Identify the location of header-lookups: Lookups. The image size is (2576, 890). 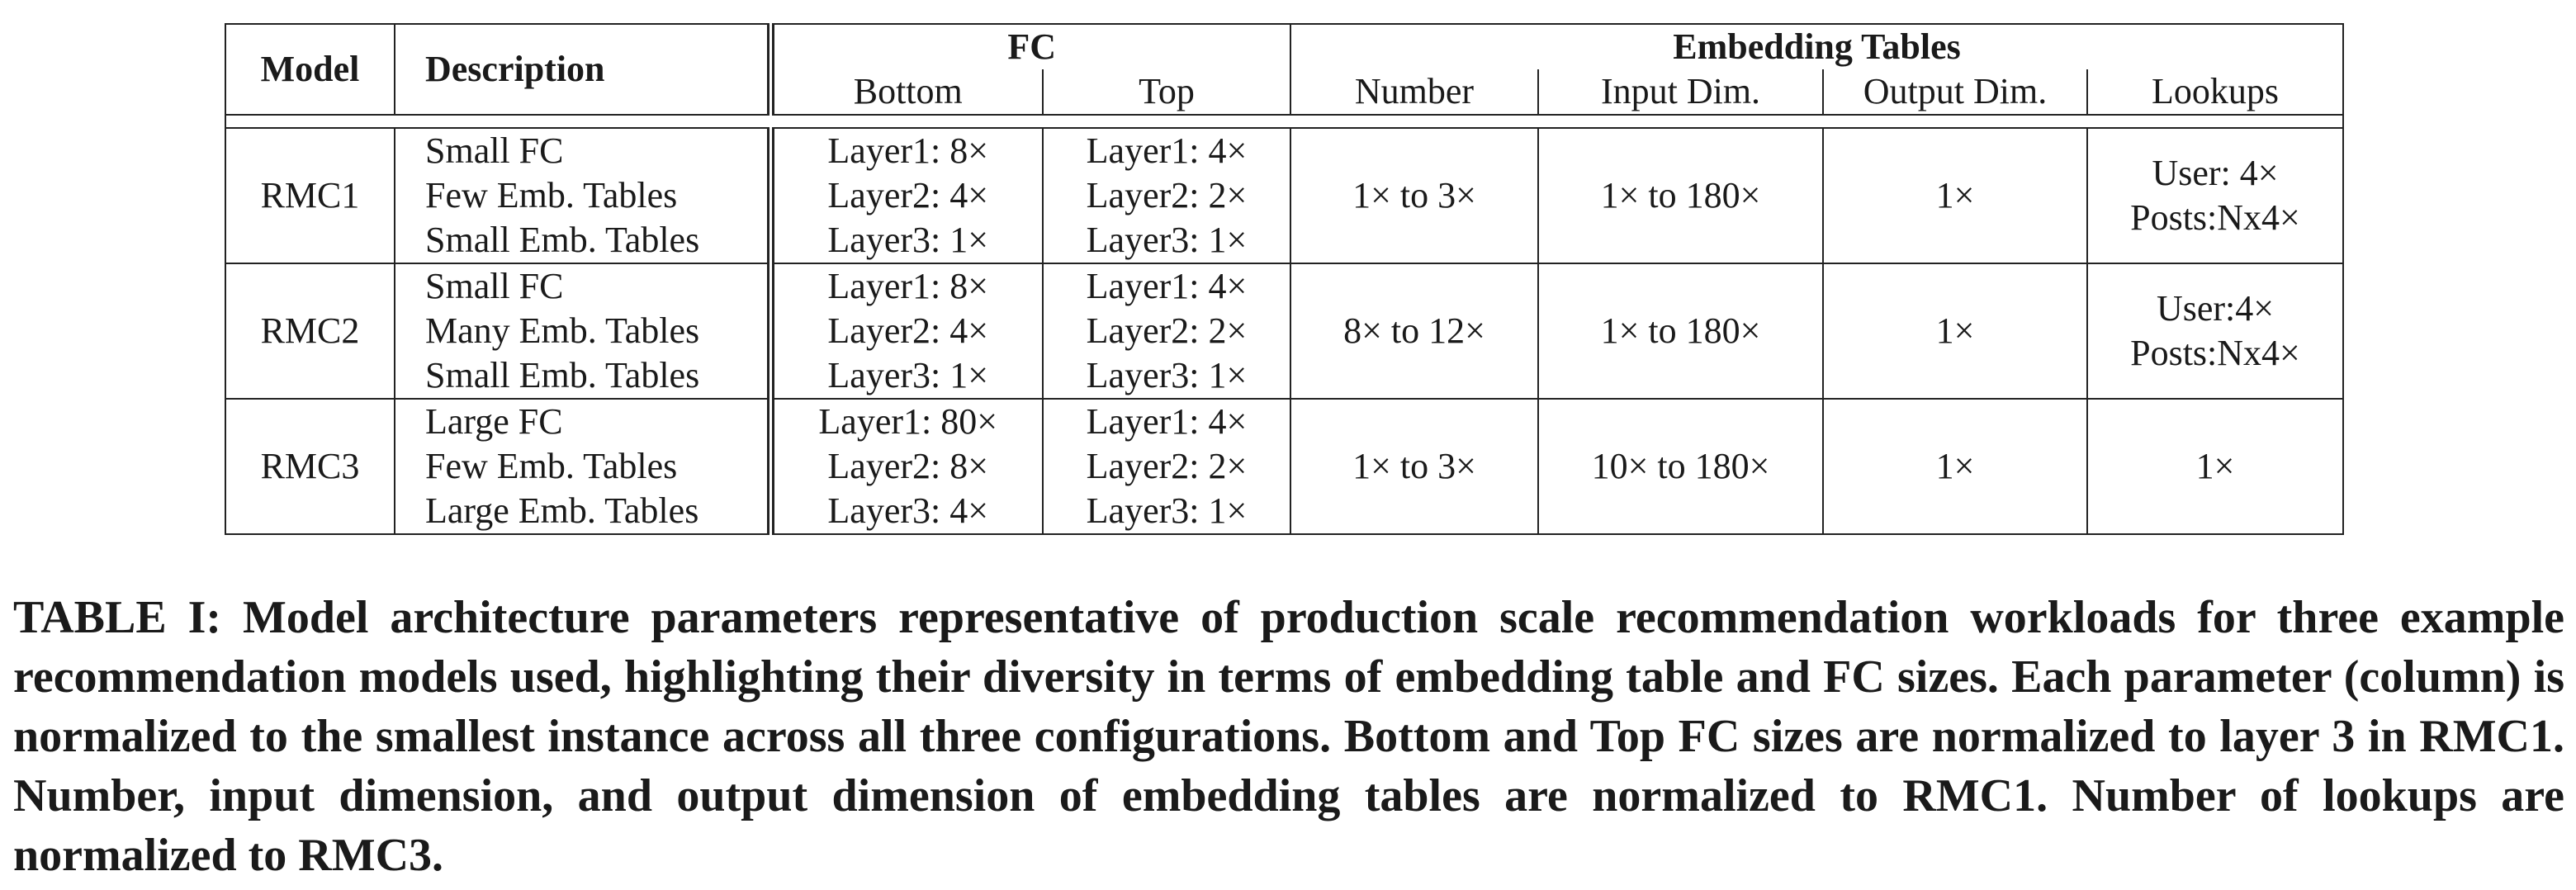
(2215, 92).